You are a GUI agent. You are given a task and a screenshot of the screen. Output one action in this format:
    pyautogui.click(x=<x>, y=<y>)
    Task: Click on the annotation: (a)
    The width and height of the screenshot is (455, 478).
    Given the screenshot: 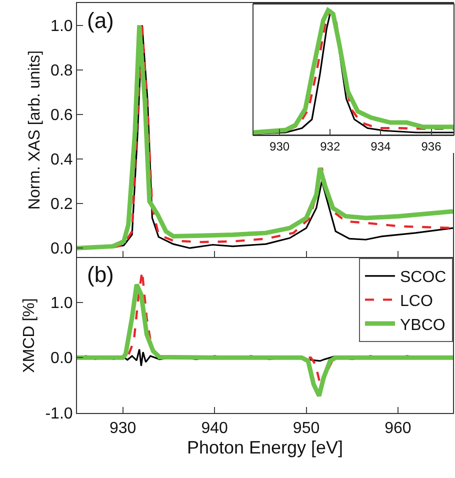 What is the action you would take?
    pyautogui.click(x=100, y=20)
    